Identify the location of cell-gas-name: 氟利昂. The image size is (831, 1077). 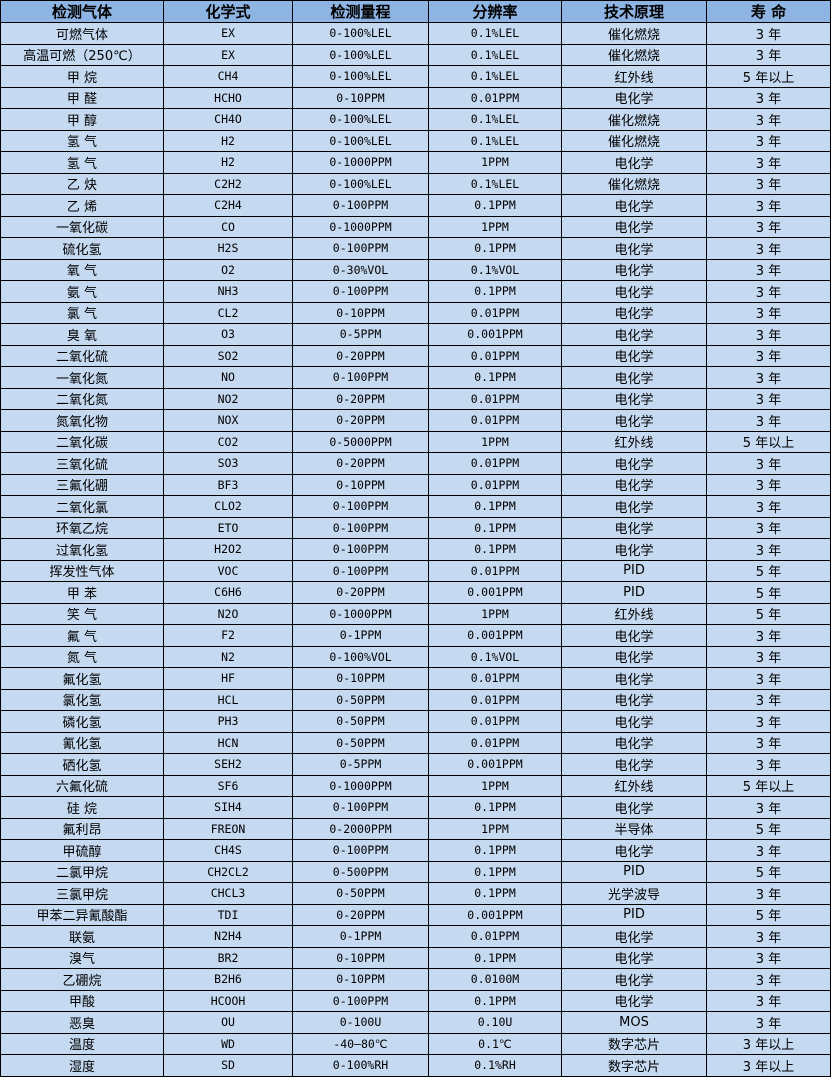
(82, 828).